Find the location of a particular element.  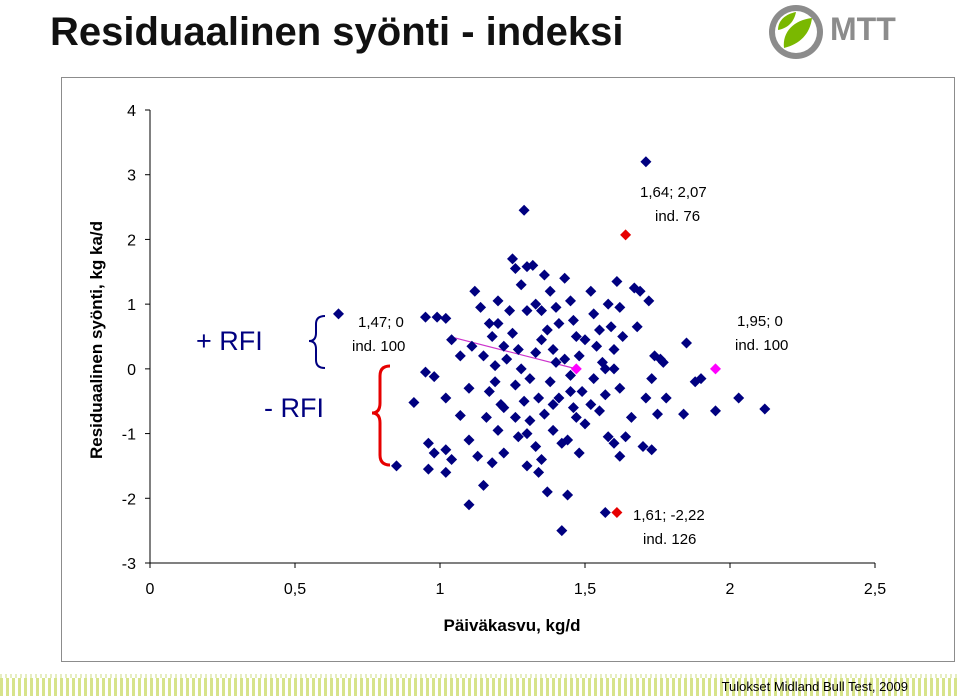

footer-decoration-thin is located at coordinates (480, 676).